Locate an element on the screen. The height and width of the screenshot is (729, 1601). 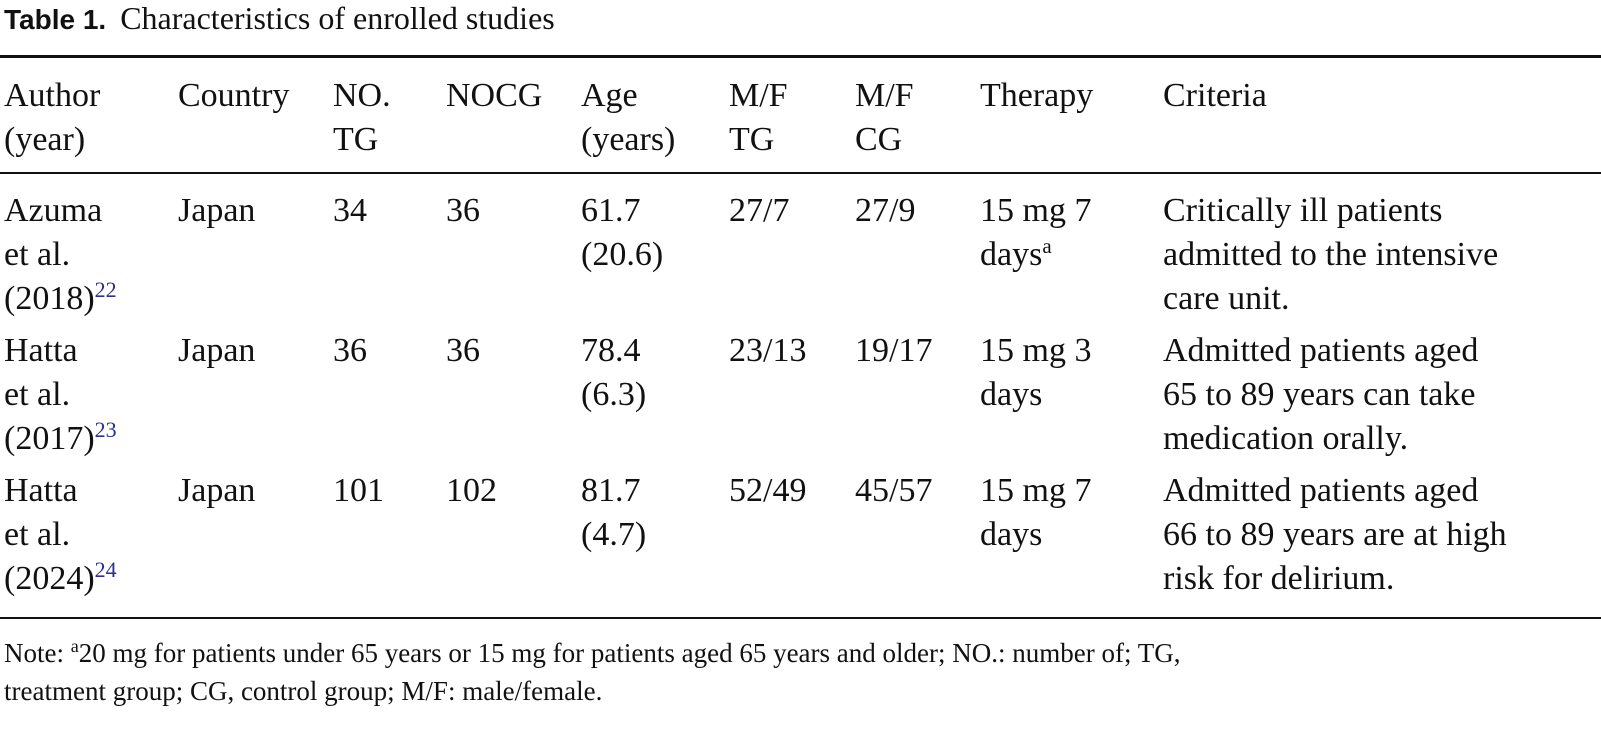
cell-mf-tg: 52/49 is located at coordinates (768, 490).